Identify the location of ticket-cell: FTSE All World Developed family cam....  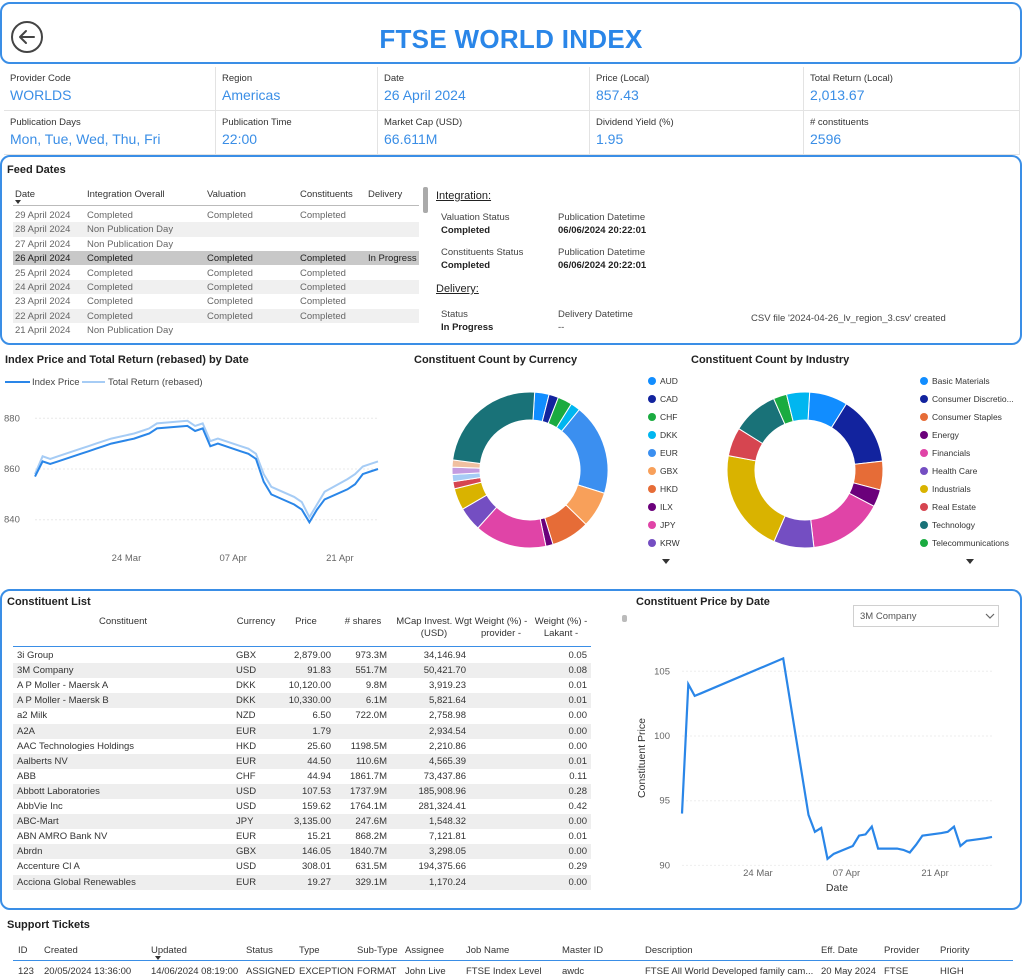
(729, 971).